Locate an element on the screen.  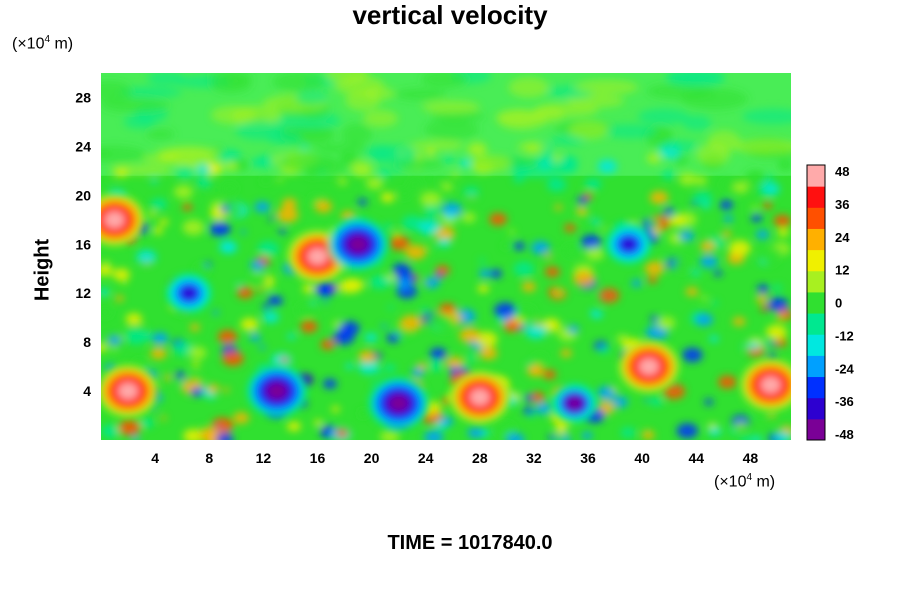
x-tick-label: 40 is located at coordinates (642, 458).